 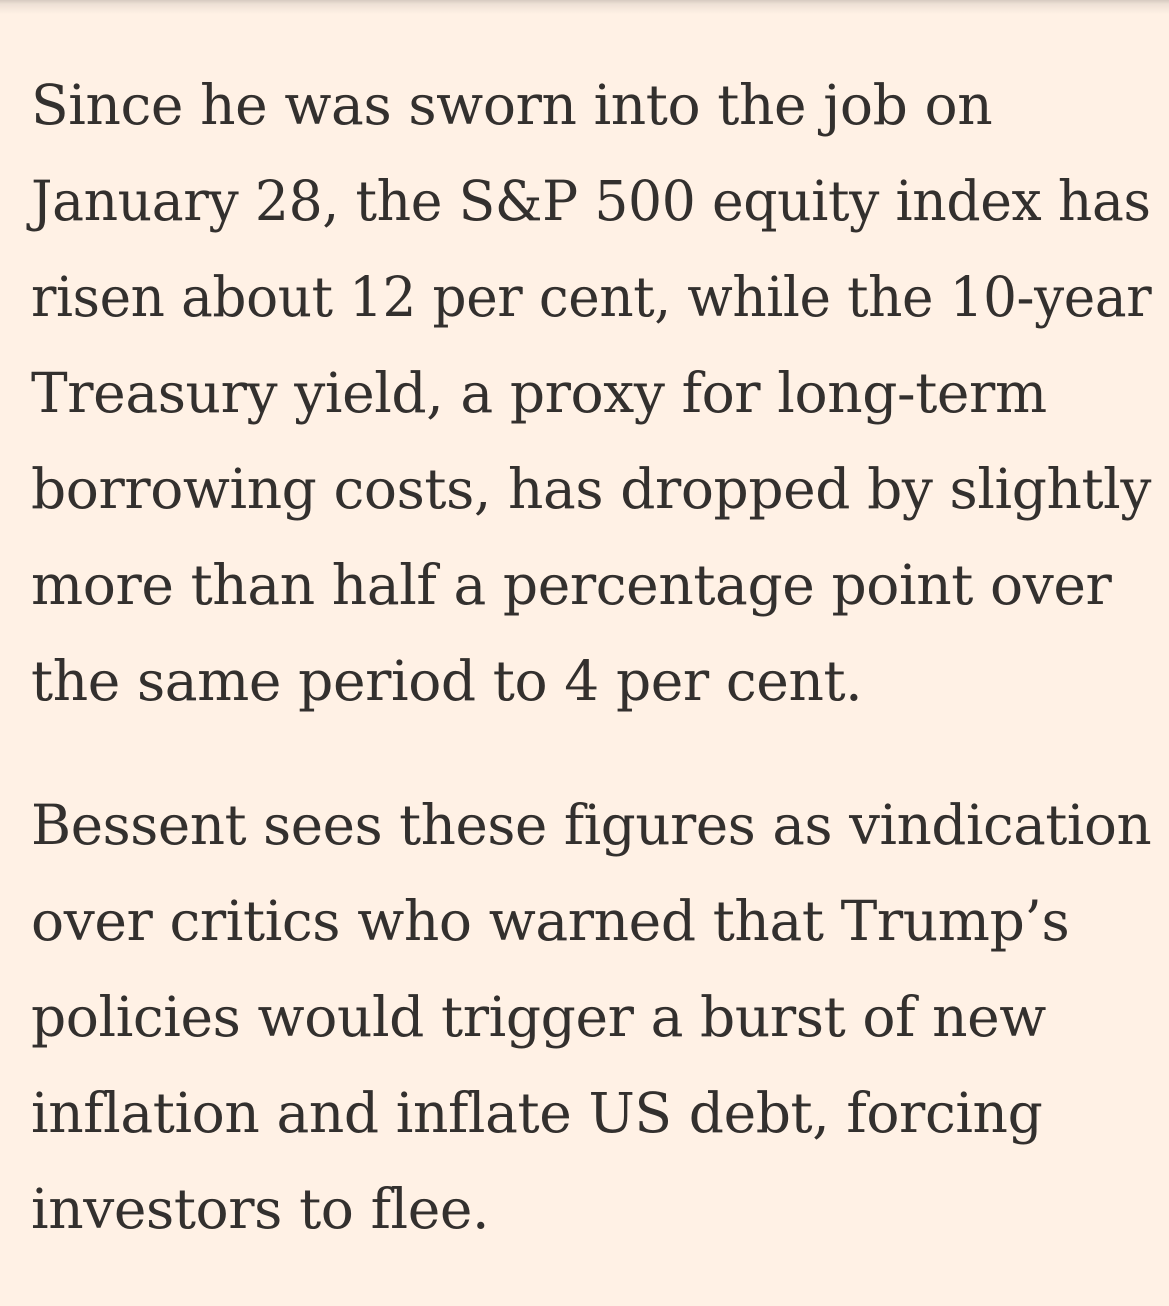 I want to click on paragraph-line: borrowing costs, has dropped by slightly, so click(x=591, y=489).